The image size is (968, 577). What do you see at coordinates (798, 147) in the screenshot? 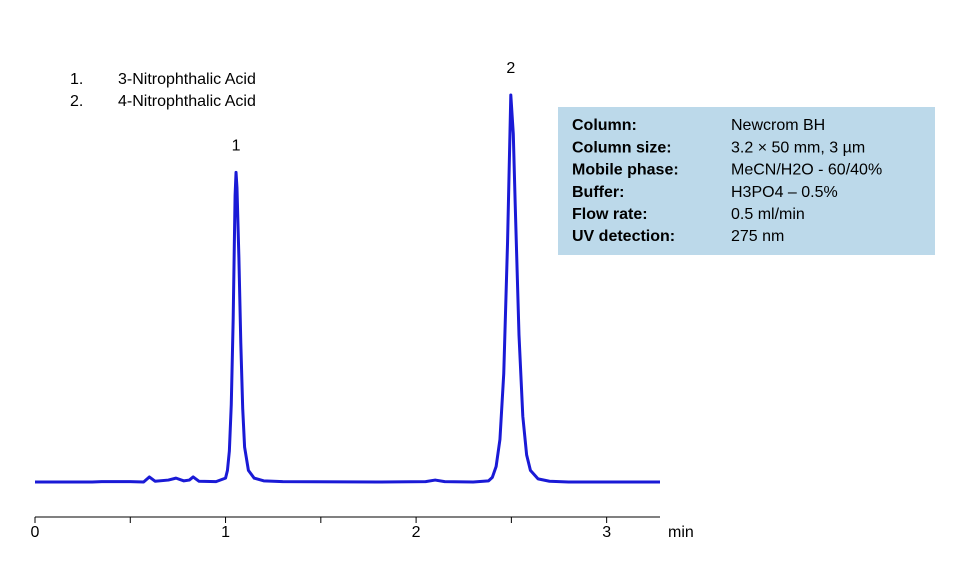
I see `condition-value: 3.2 × 50 mm, 3 µm` at bounding box center [798, 147].